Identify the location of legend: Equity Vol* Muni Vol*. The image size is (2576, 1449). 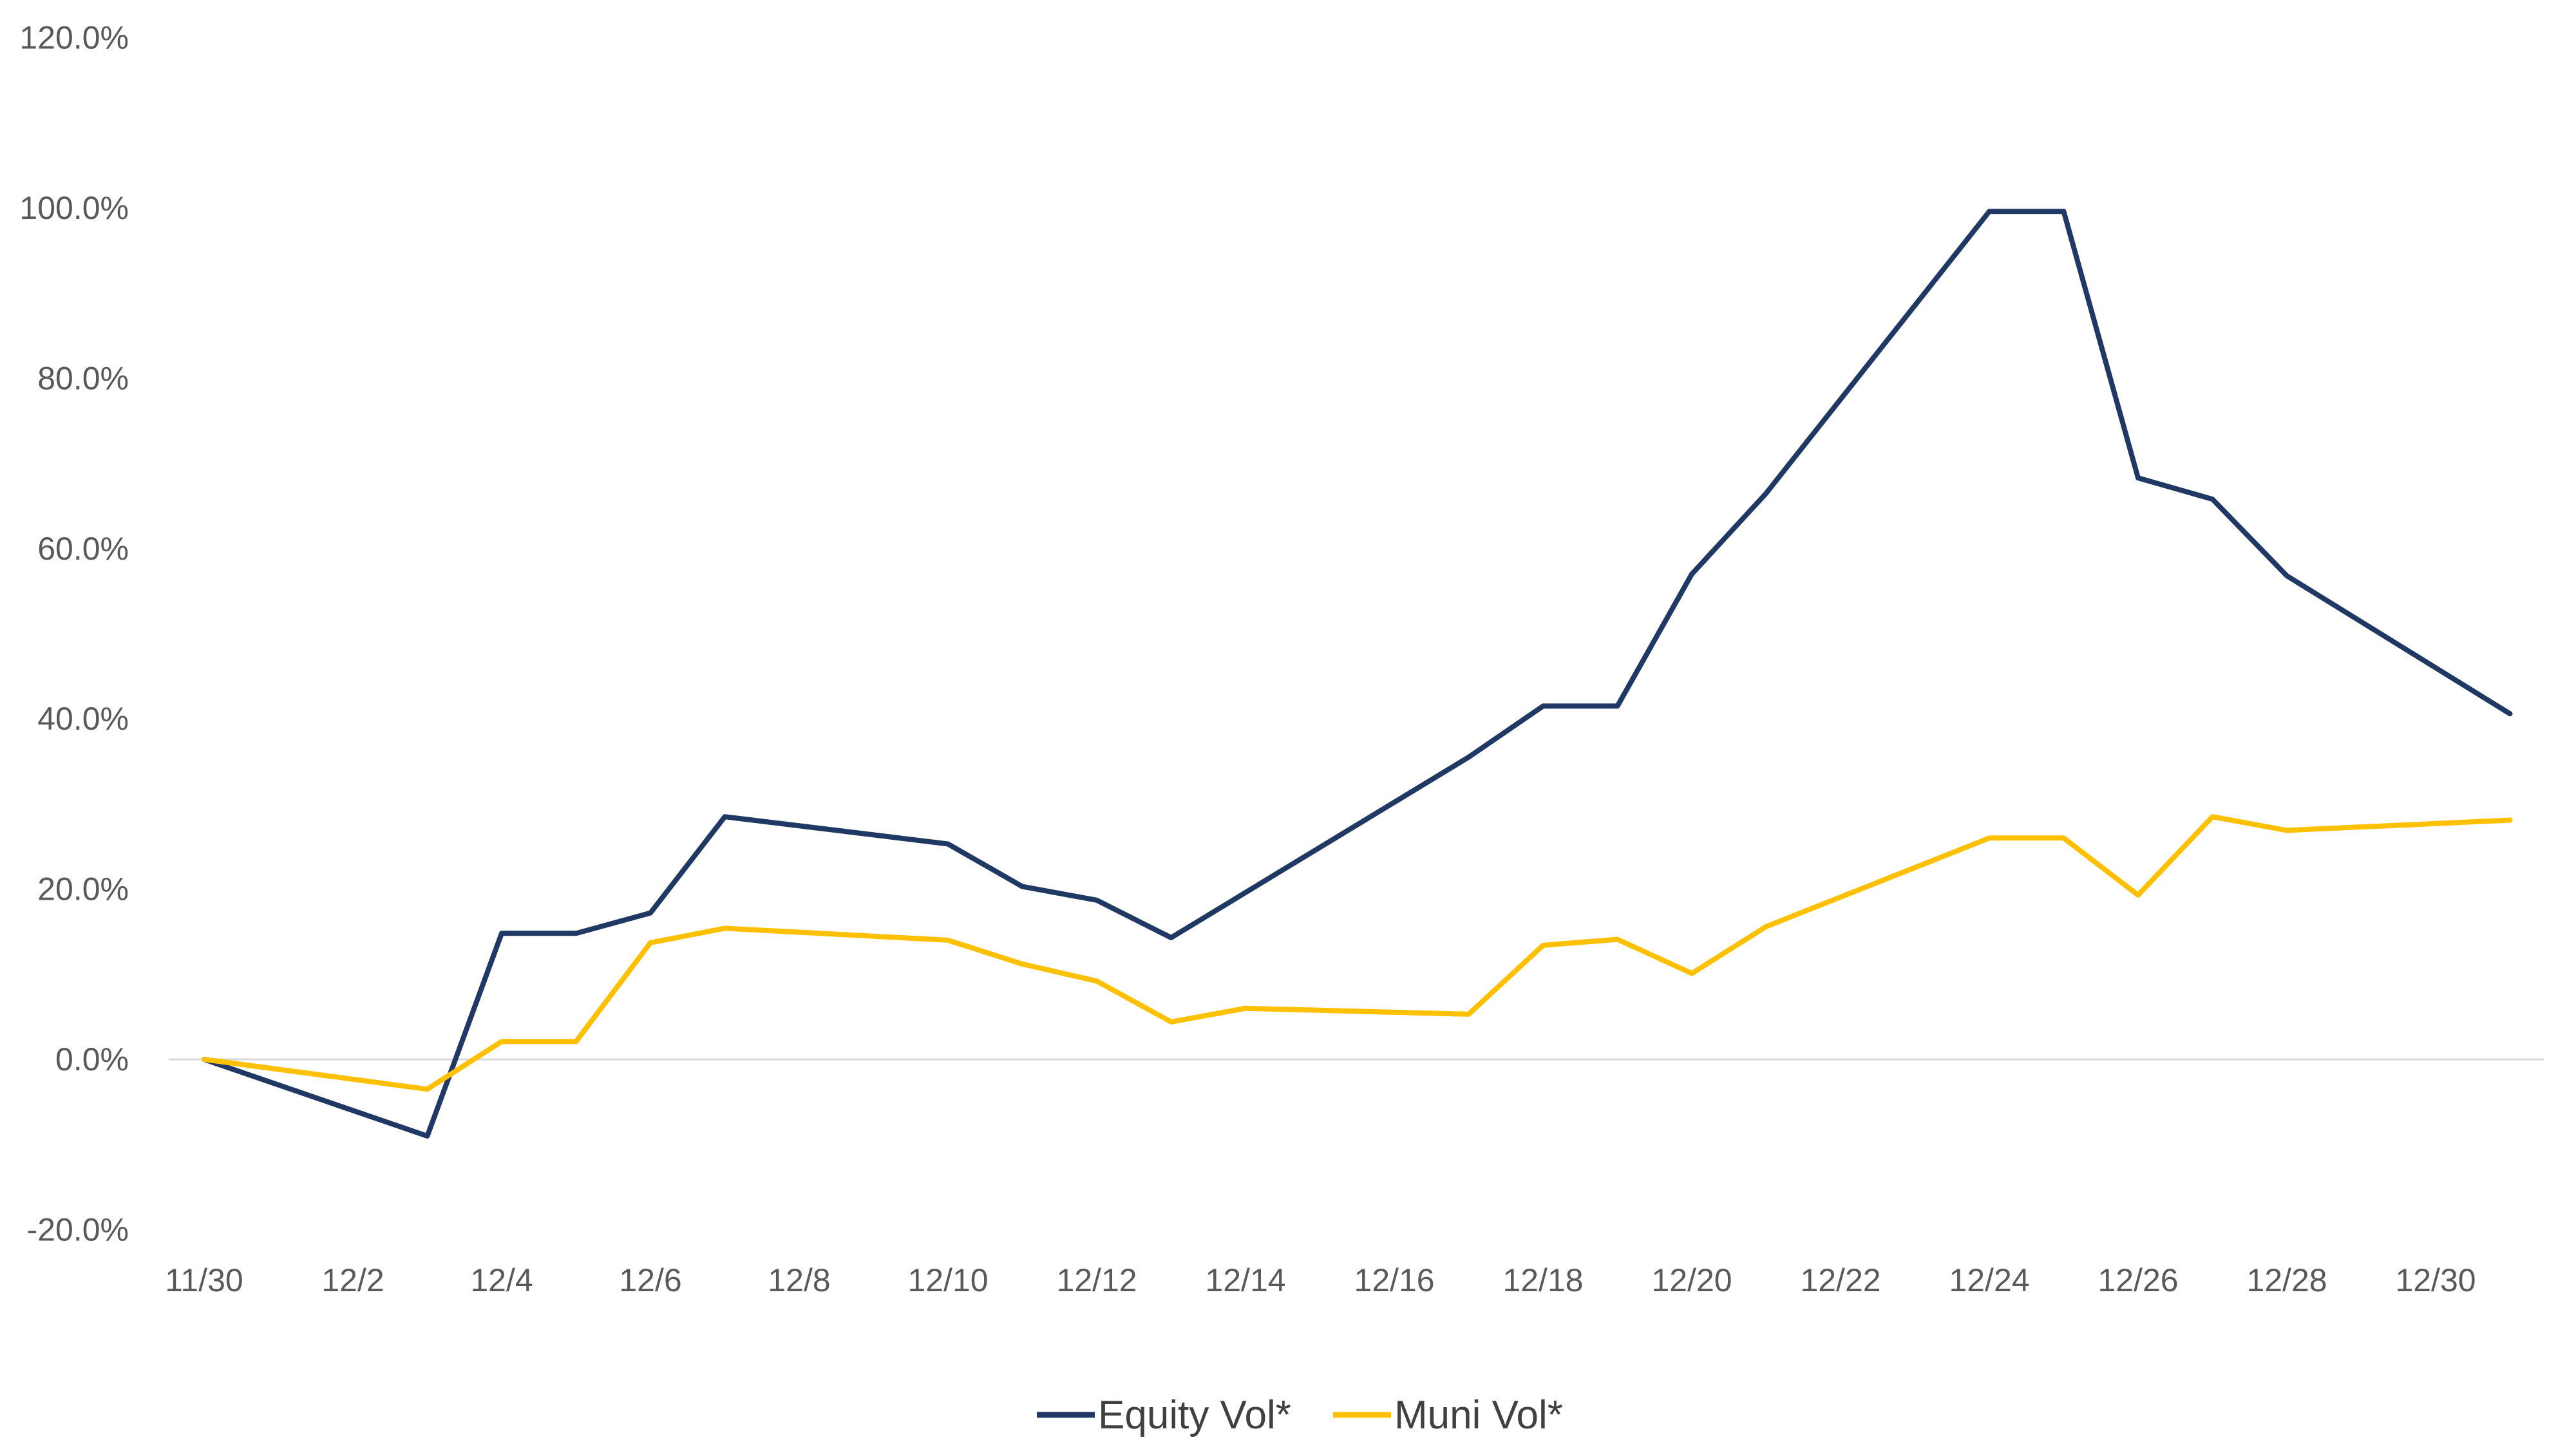
(1300, 1415).